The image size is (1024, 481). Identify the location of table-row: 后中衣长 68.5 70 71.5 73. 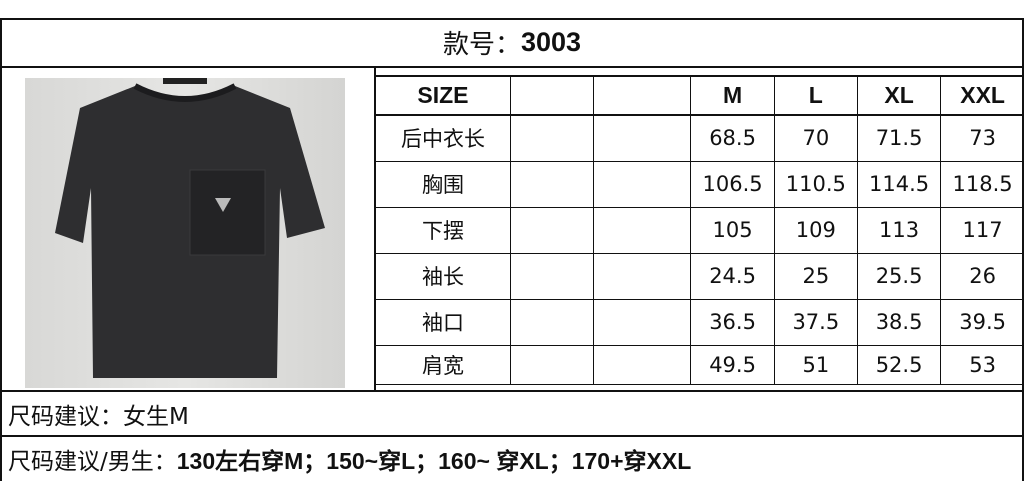
(700, 138).